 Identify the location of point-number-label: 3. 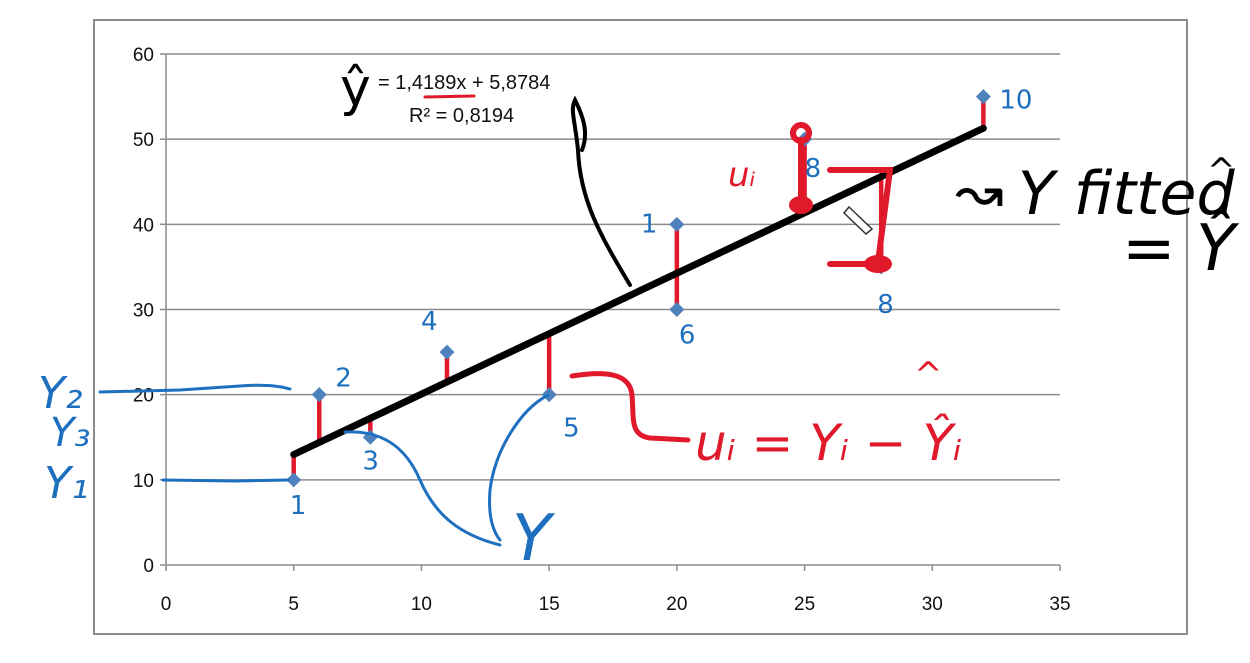
(370, 461).